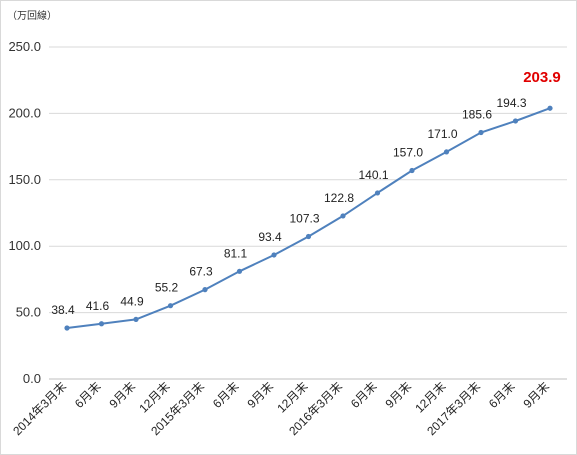 This screenshot has width=577, height=455. I want to click on data-label: 157.0, so click(408, 153).